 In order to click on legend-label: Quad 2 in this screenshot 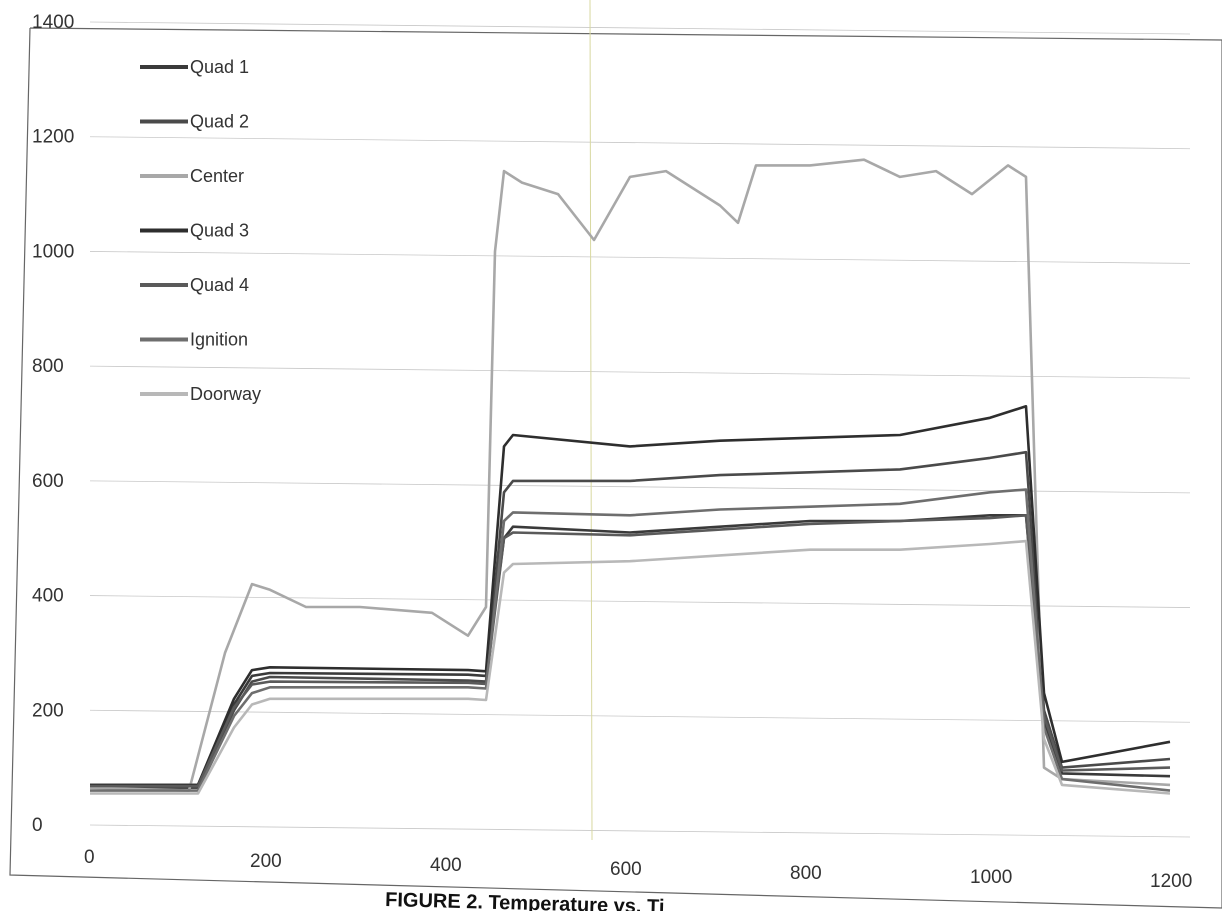, I will do `click(219, 122)`.